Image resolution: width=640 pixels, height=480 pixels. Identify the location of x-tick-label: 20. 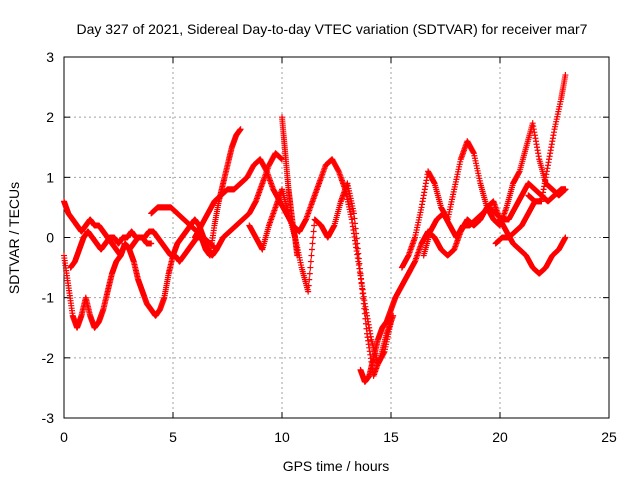
(500, 437).